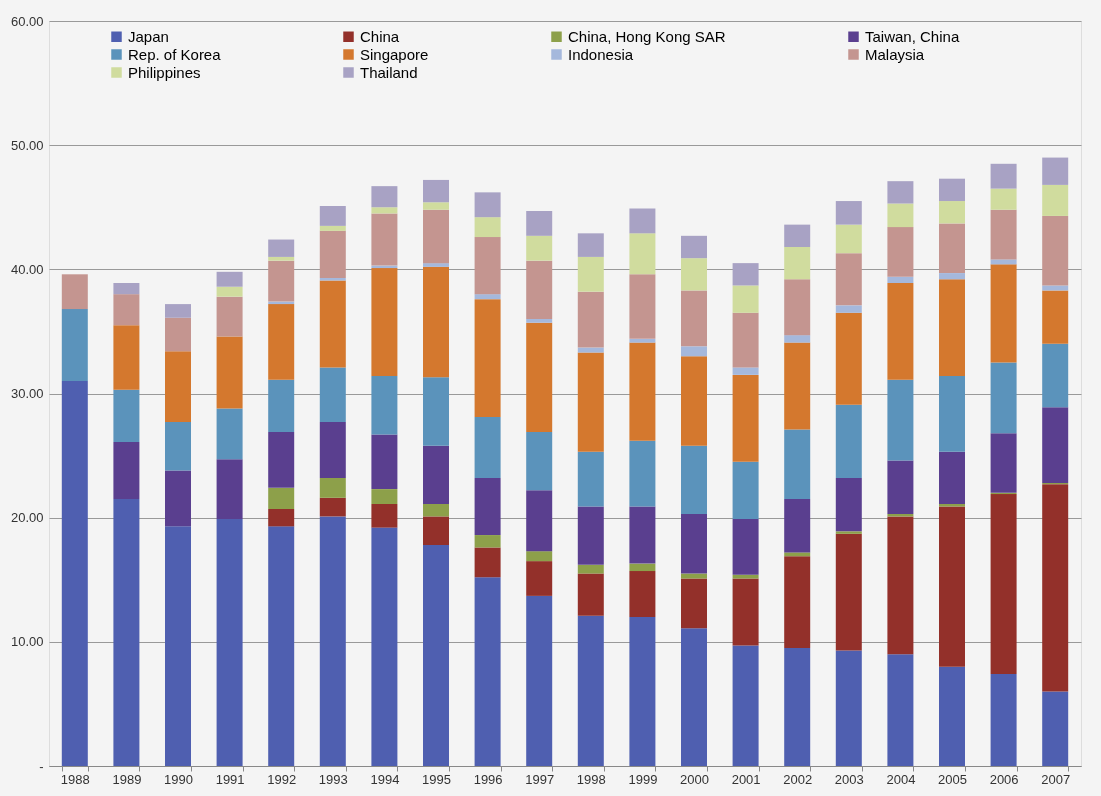  What do you see at coordinates (601, 54) in the screenshot?
I see `legend-label: Indonesia` at bounding box center [601, 54].